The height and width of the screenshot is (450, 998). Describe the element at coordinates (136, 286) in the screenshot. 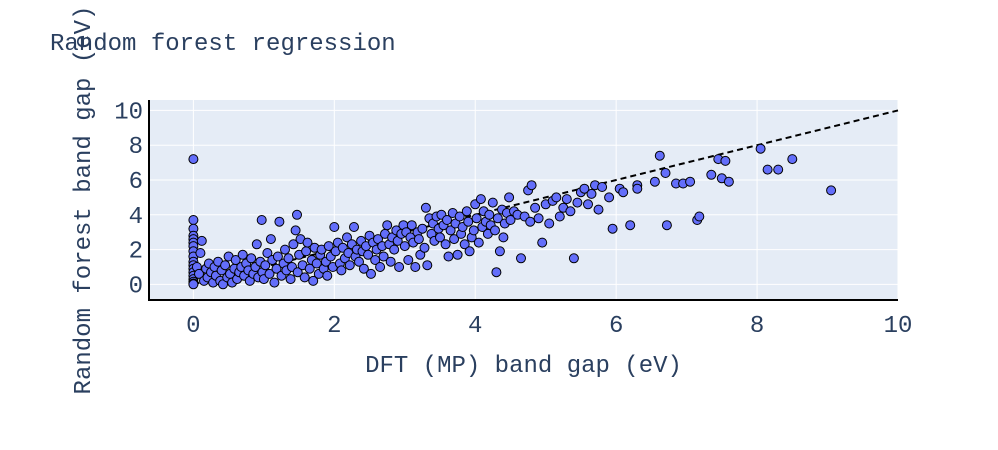

I see `y-tick-label: 0` at that location.